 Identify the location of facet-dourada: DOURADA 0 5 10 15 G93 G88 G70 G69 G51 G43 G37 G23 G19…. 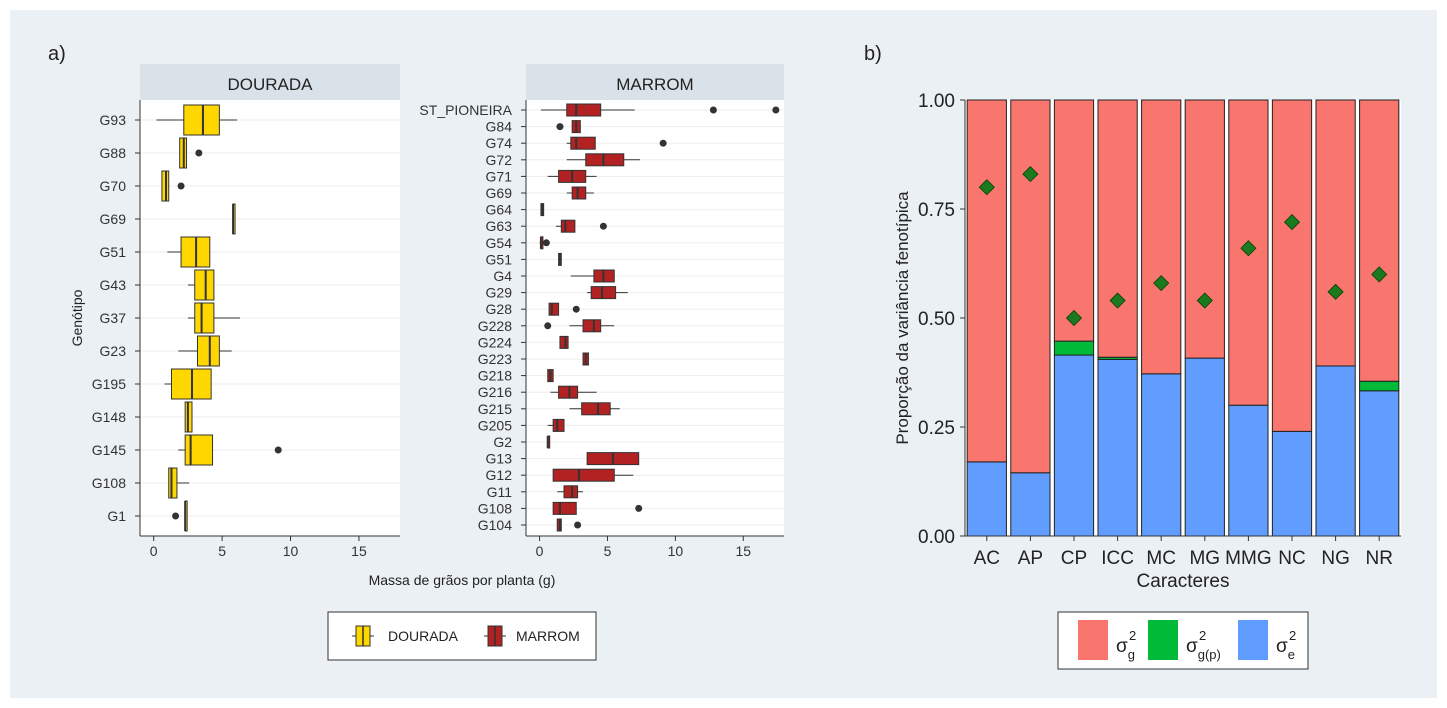
(246, 311).